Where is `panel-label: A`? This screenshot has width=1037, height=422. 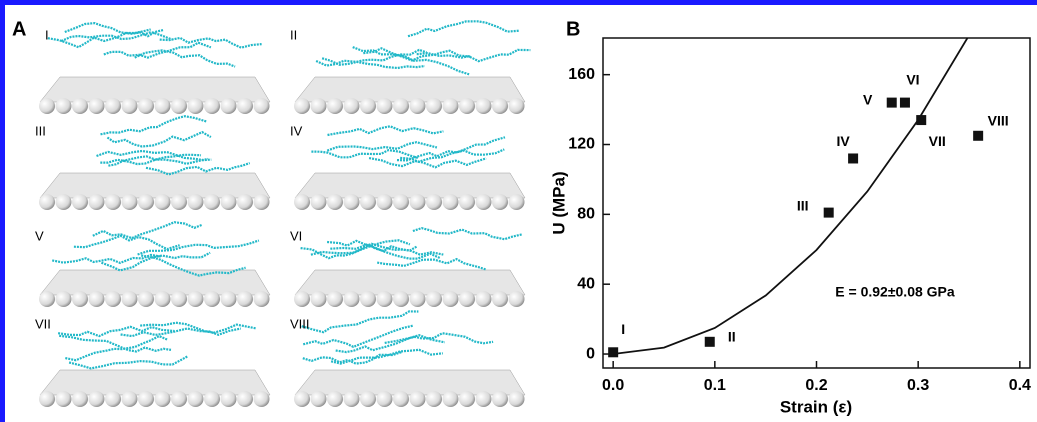
panel-label: A is located at coordinates (19, 29).